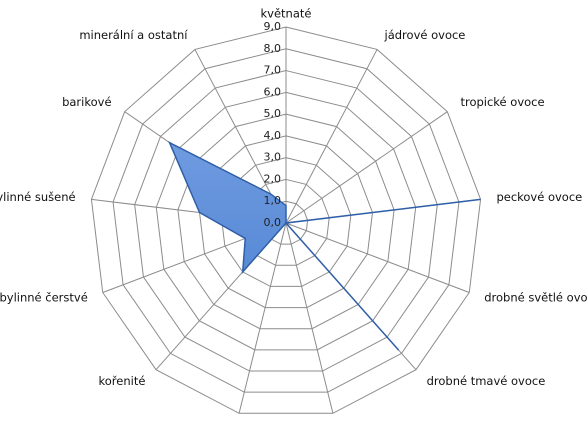 The height and width of the screenshot is (421, 588). I want to click on category-label-12: barikové, so click(86, 102).